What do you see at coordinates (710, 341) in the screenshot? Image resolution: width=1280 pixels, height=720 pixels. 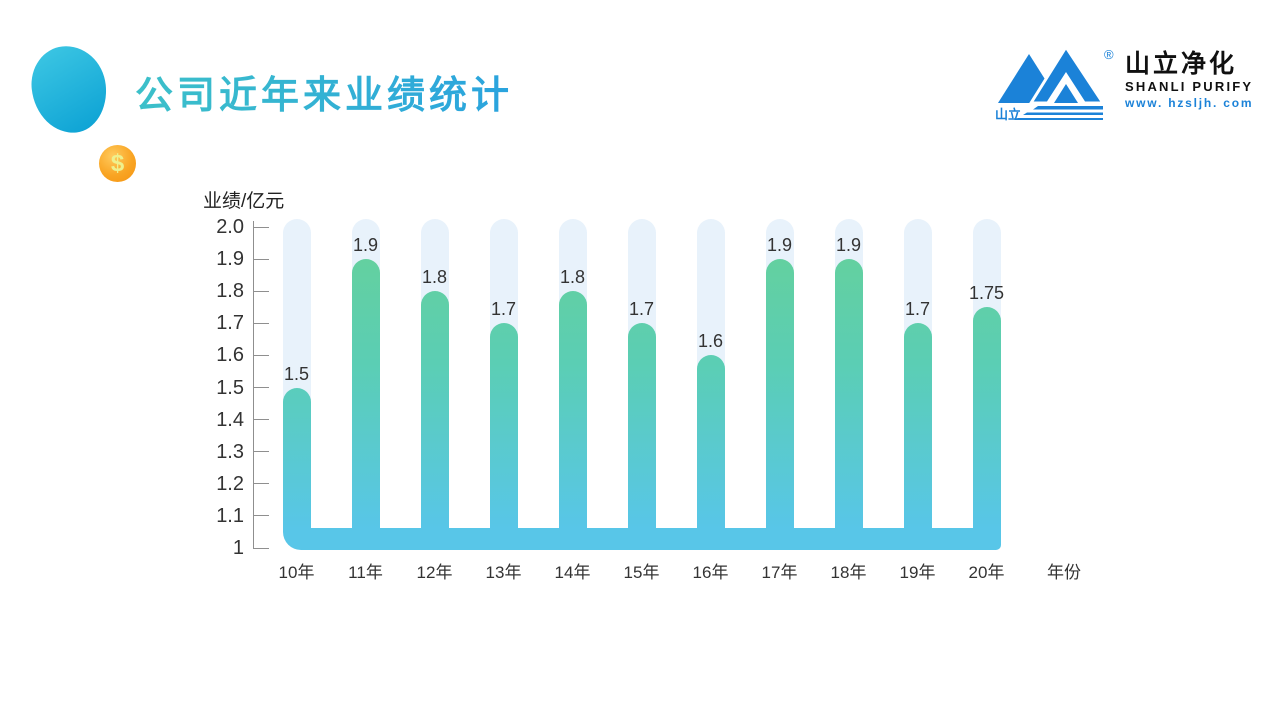 I see `bar-value-label: 1.6` at bounding box center [710, 341].